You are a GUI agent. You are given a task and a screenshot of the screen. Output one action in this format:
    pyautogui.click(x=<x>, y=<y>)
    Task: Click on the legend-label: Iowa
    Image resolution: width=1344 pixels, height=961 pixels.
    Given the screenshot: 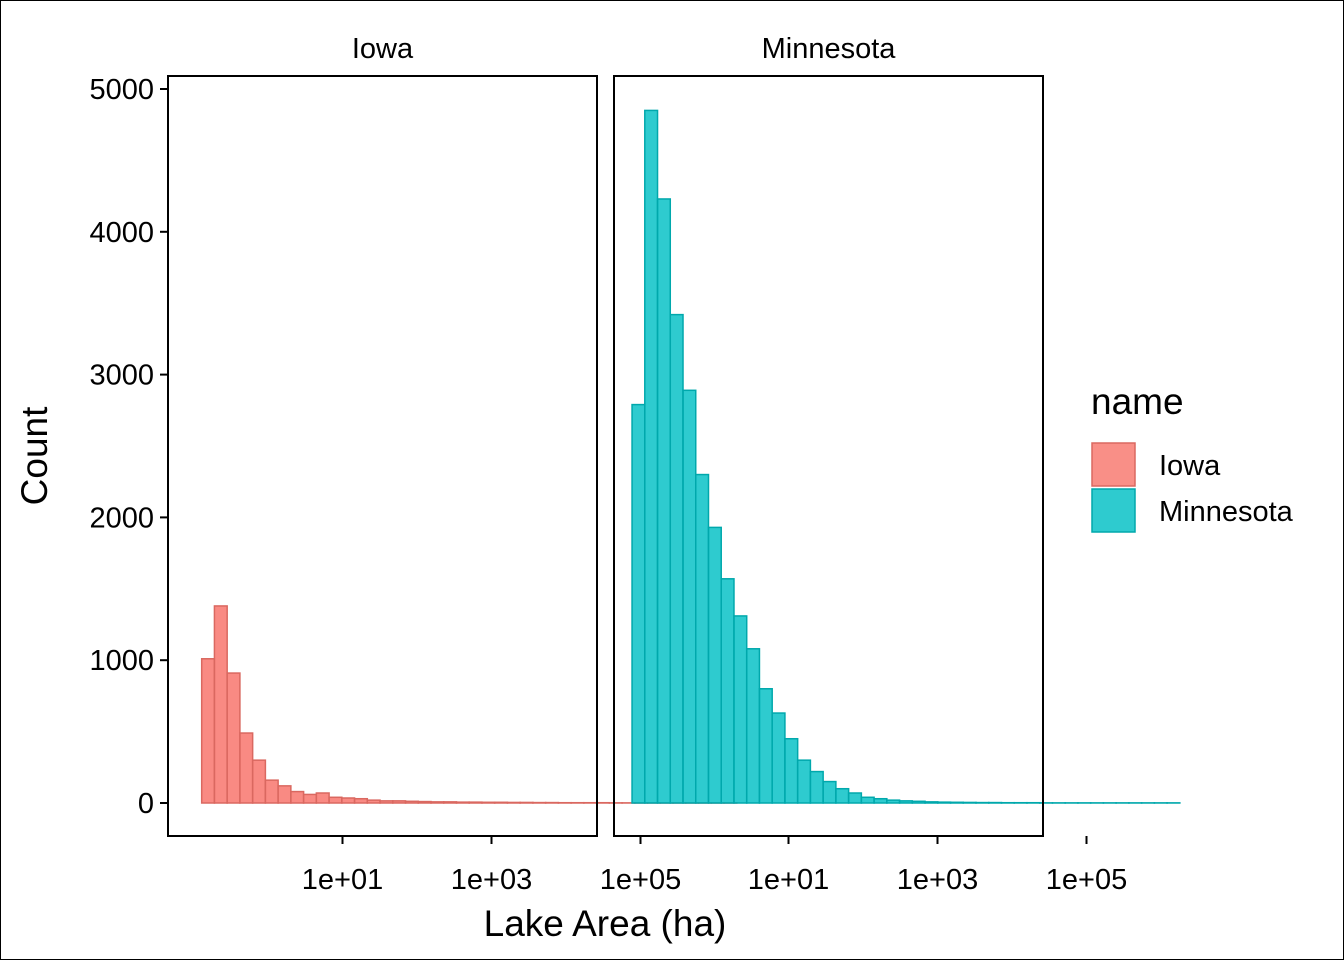 What is the action you would take?
    pyautogui.click(x=1190, y=466)
    